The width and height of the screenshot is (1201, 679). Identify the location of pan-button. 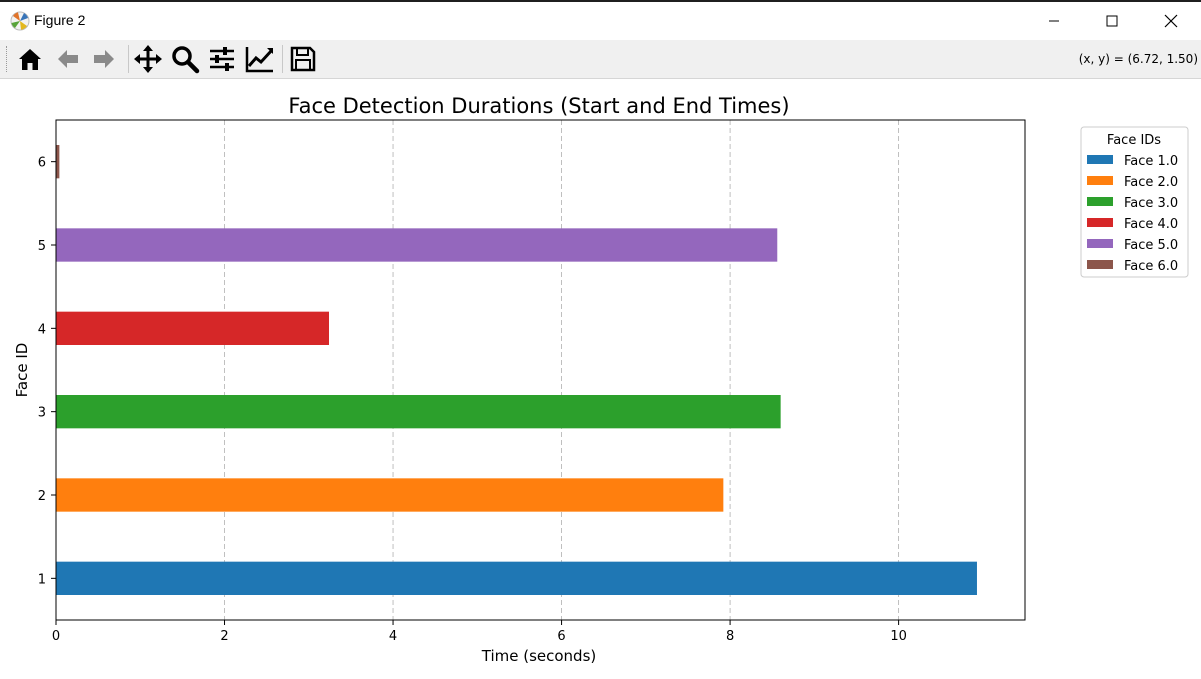
(148, 59).